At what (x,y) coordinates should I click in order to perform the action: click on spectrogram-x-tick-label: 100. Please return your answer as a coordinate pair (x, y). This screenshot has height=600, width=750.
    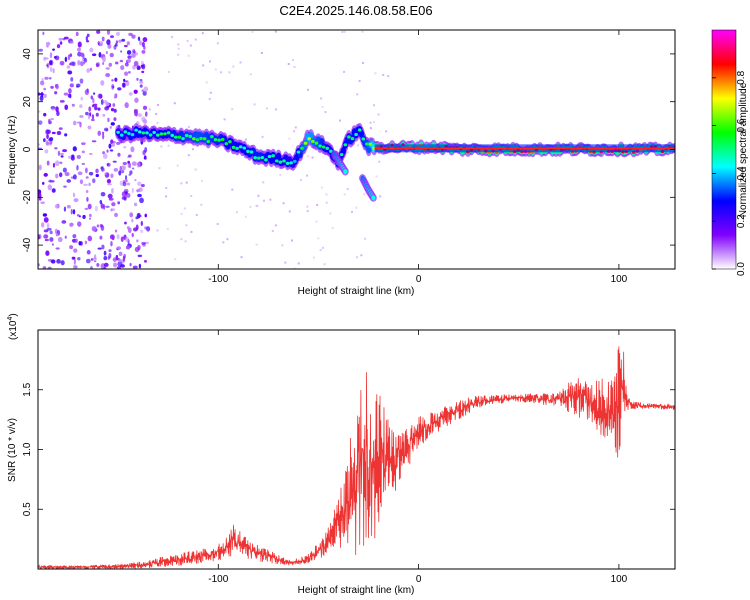
    Looking at the image, I should click on (619, 279).